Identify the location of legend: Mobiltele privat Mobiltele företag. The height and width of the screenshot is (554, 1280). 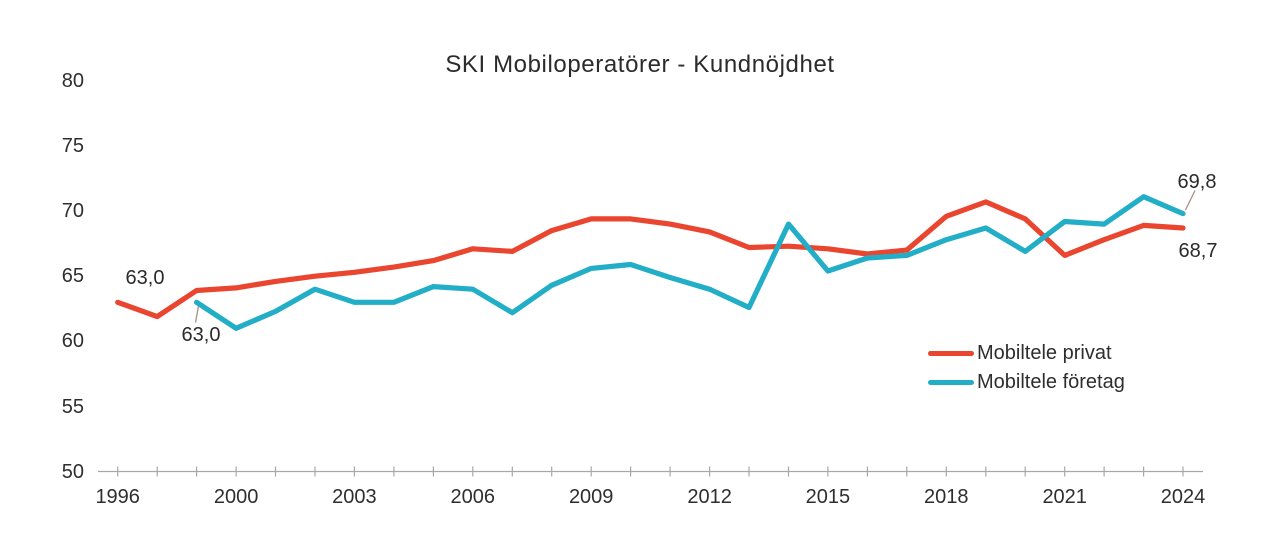
(1026, 368).